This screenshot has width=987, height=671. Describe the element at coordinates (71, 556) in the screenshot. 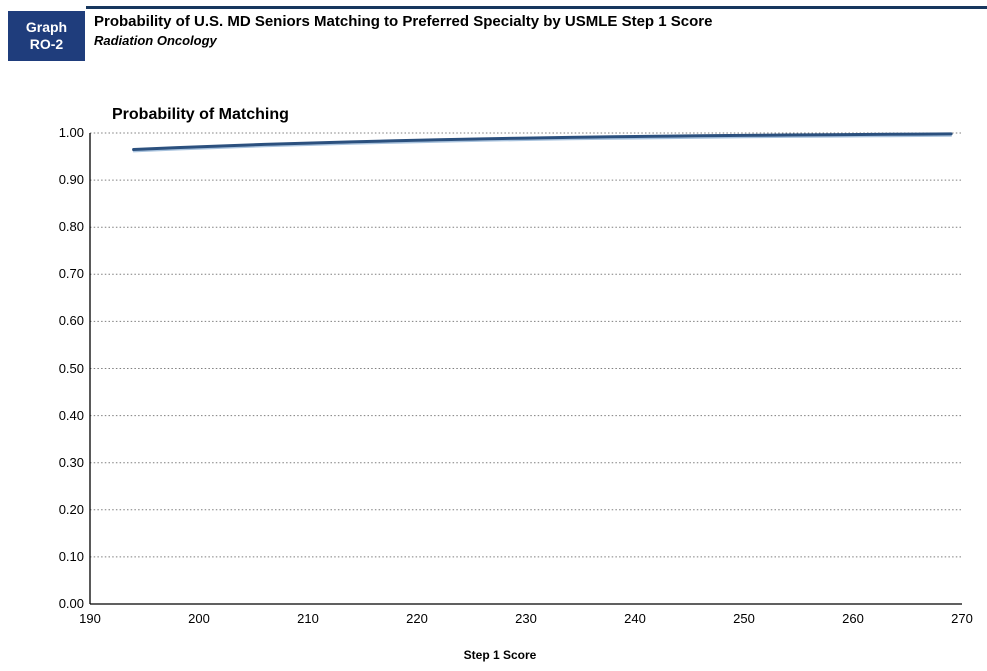

I see `y-tick-label-0.10: 0.10` at that location.